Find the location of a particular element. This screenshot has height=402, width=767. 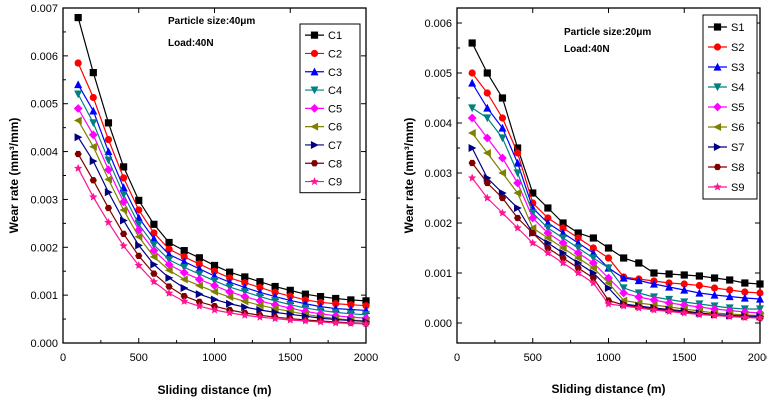

chart-1-ytick-label: 0.007 is located at coordinates (44, 9).